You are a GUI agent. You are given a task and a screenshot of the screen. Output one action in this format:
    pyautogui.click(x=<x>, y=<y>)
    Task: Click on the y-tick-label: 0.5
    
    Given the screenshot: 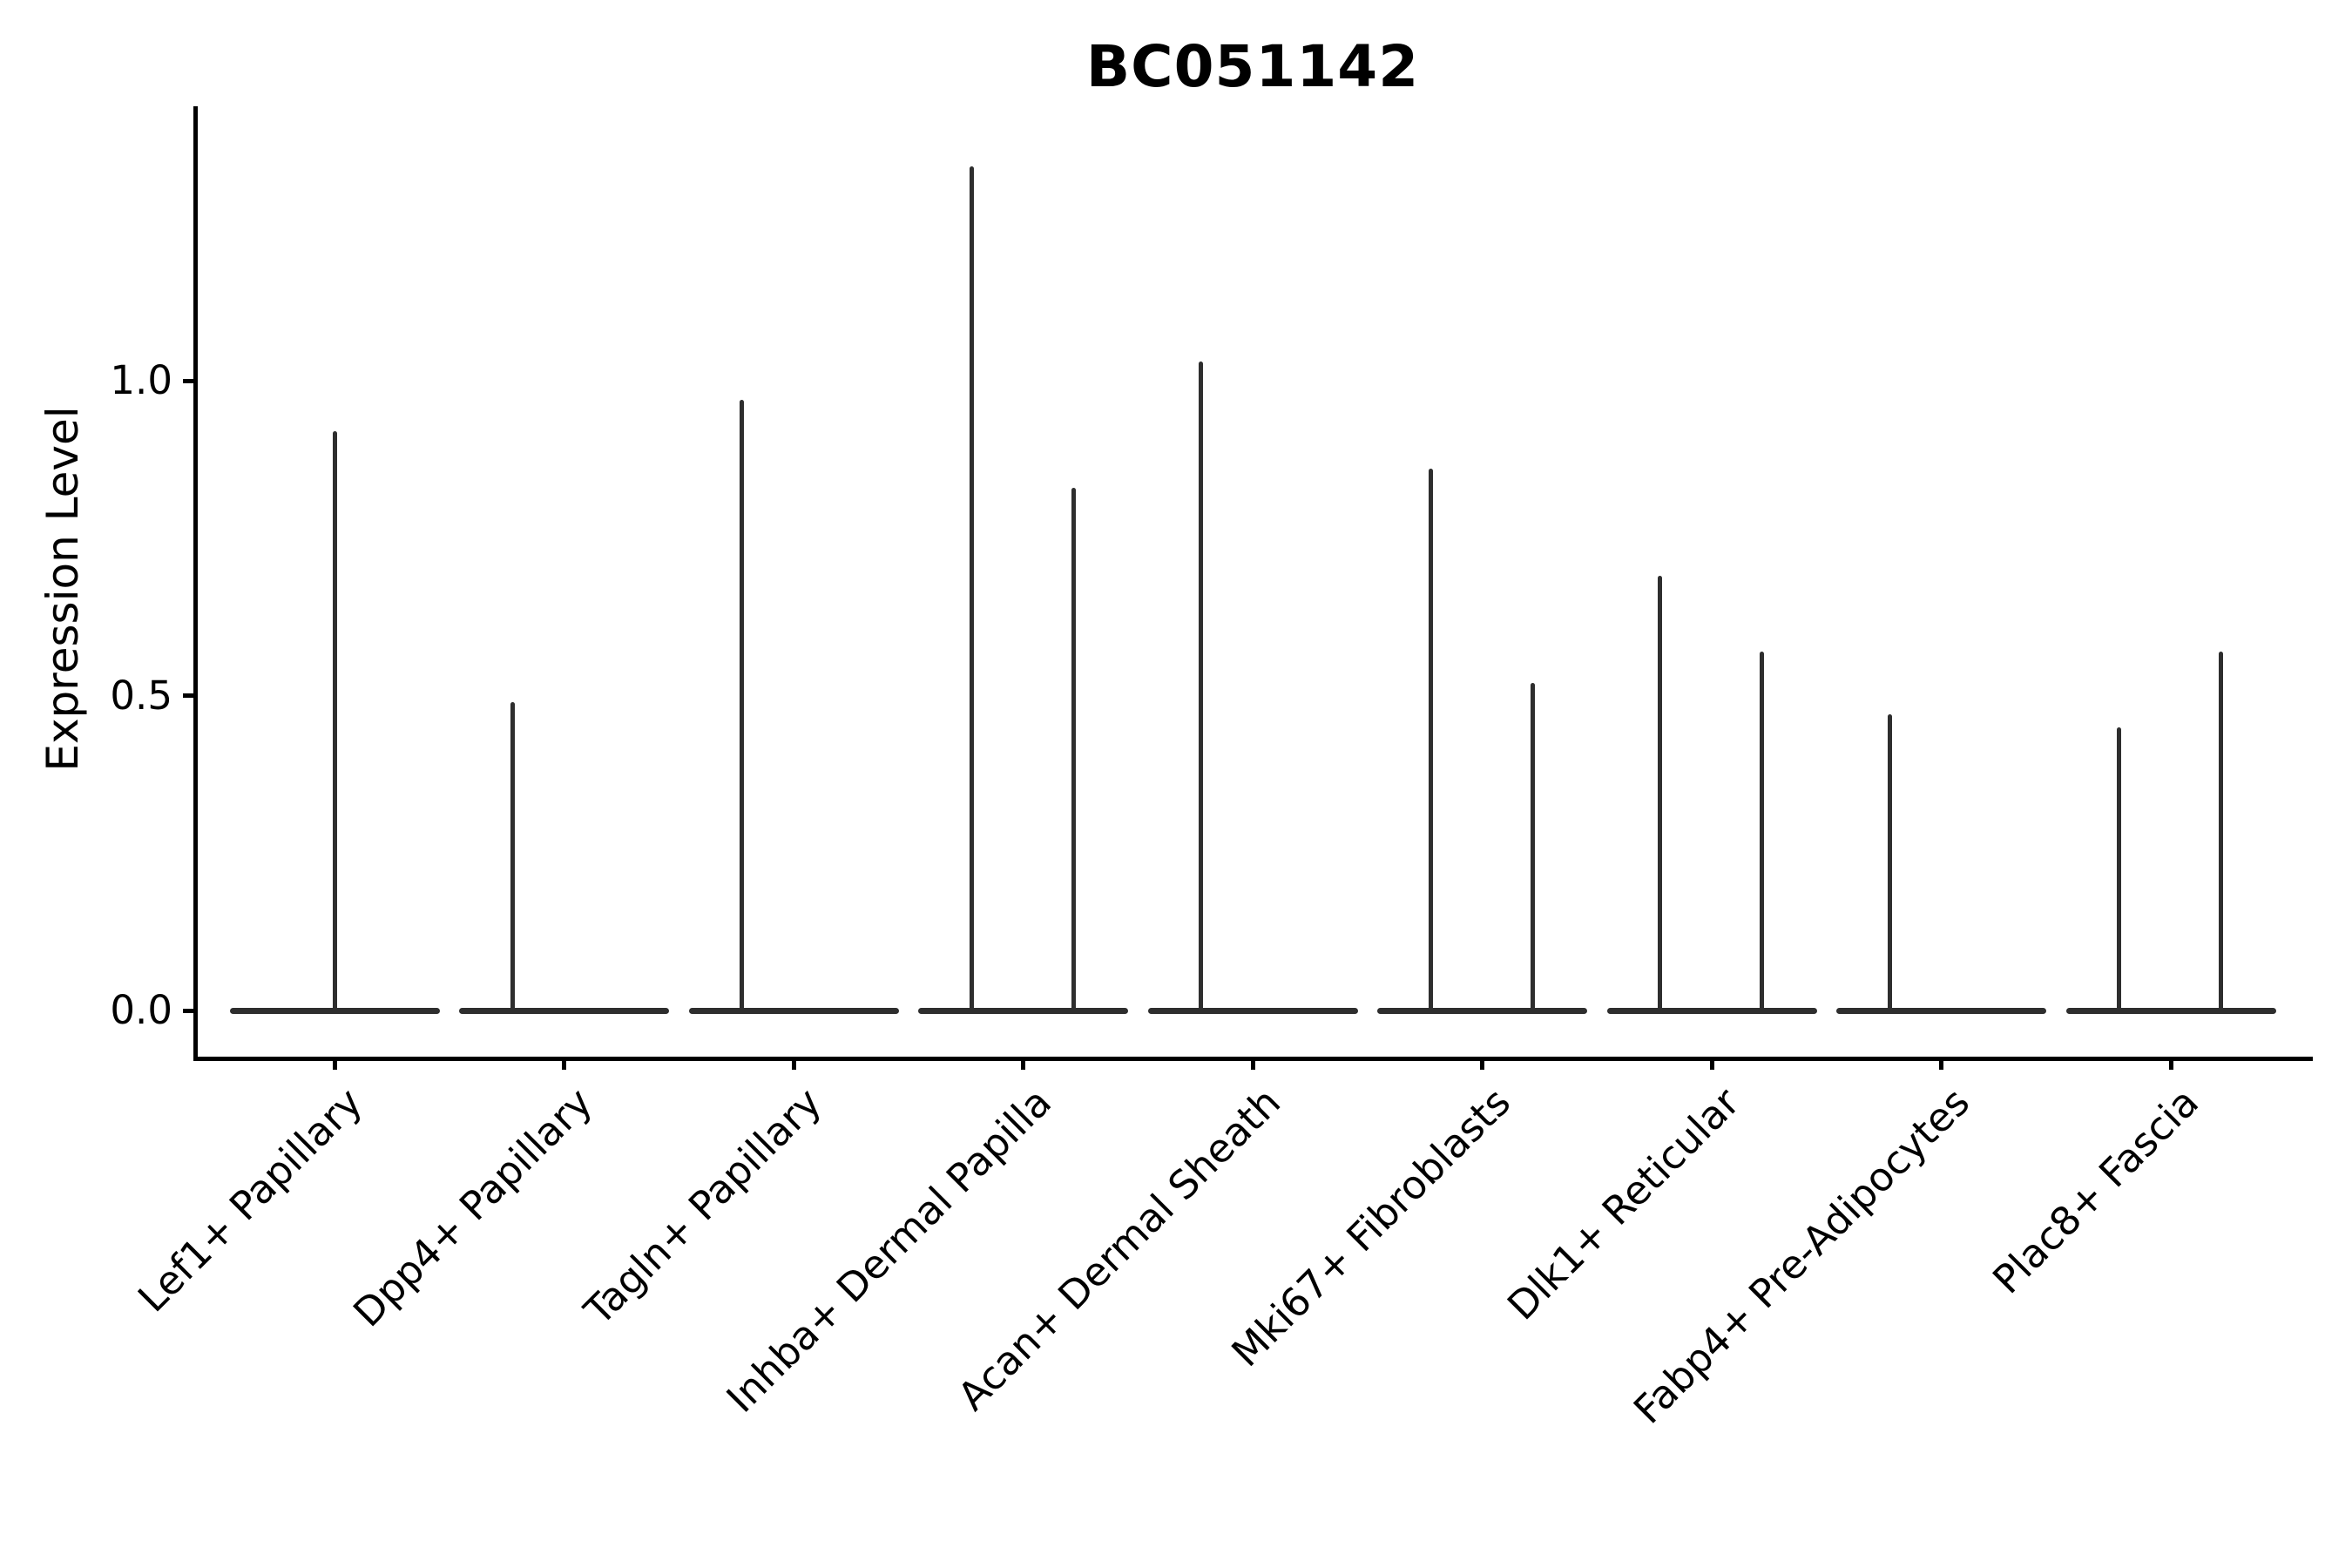 What is the action you would take?
    pyautogui.click(x=141, y=695)
    